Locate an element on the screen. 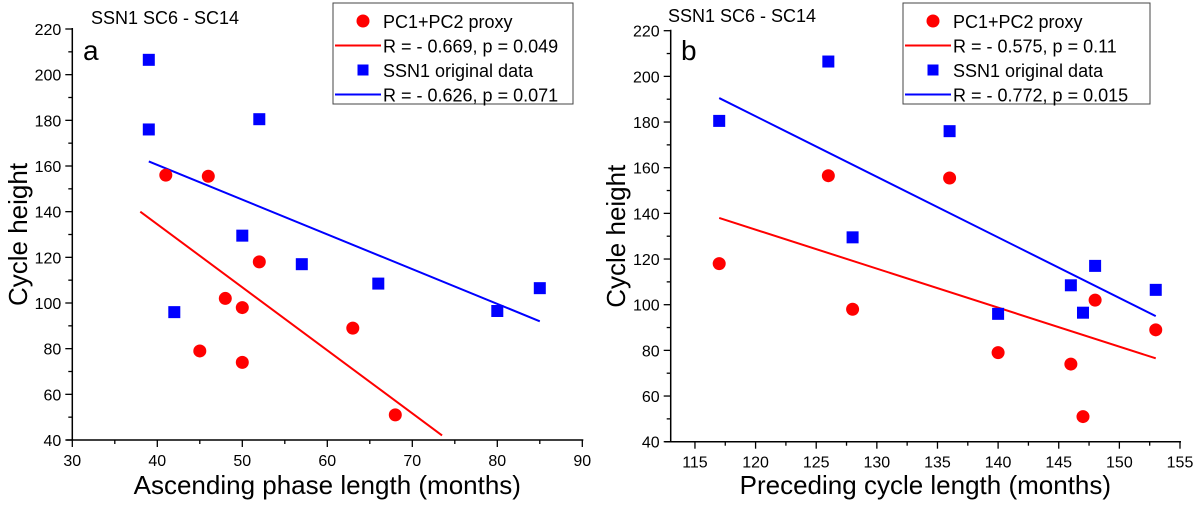 Image resolution: width=1200 pixels, height=508 pixels. legend-fit-label: R = - 0.626, p = 0.071 is located at coordinates (470, 96).